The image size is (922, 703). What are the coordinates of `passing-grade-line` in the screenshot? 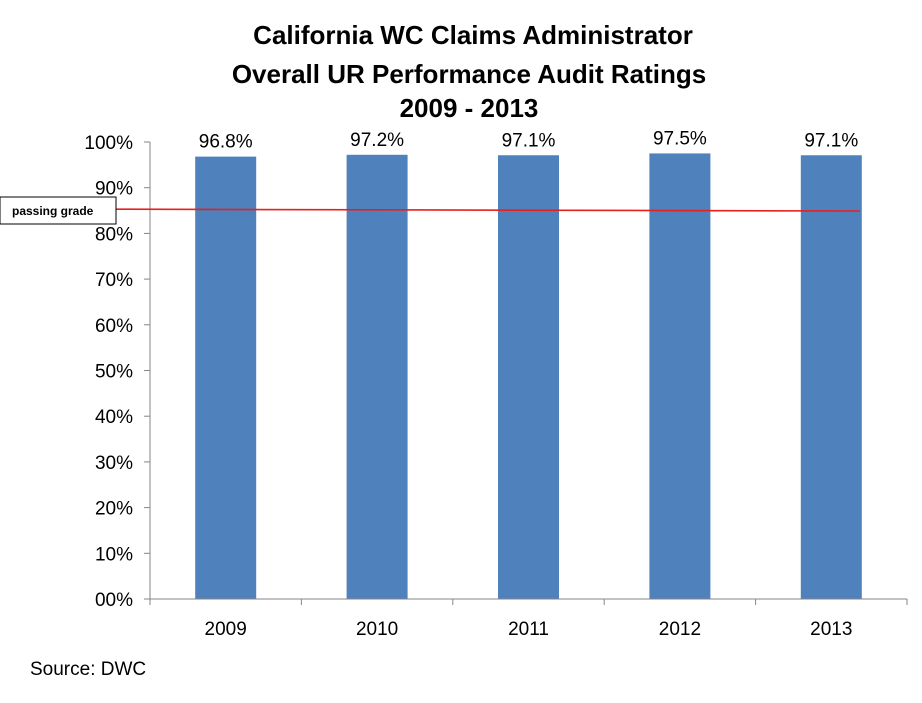 It's located at (488, 210).